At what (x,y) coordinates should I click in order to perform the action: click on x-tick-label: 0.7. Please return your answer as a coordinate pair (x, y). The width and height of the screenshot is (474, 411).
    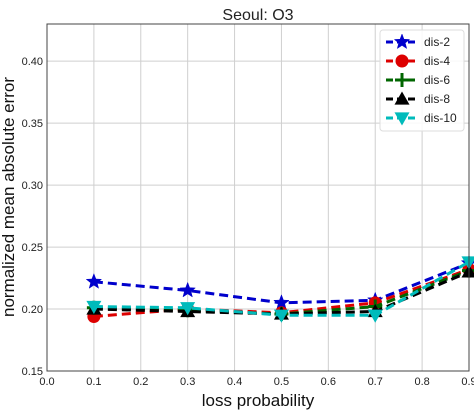
    Looking at the image, I should click on (375, 382).